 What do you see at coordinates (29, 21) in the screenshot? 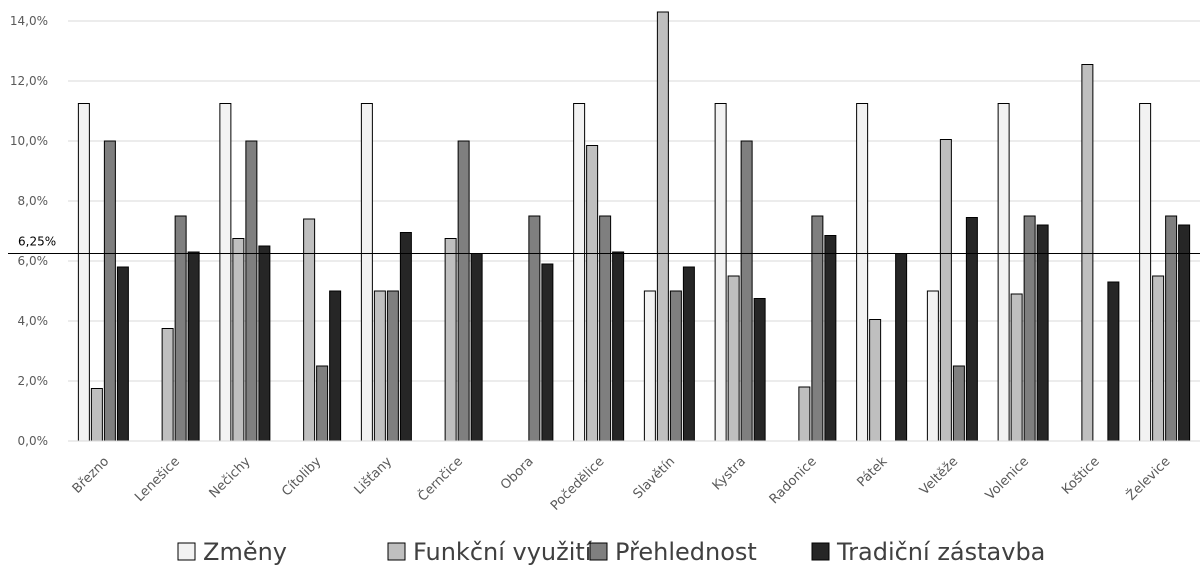
I see `y-tick-label: 14,0%` at bounding box center [29, 21].